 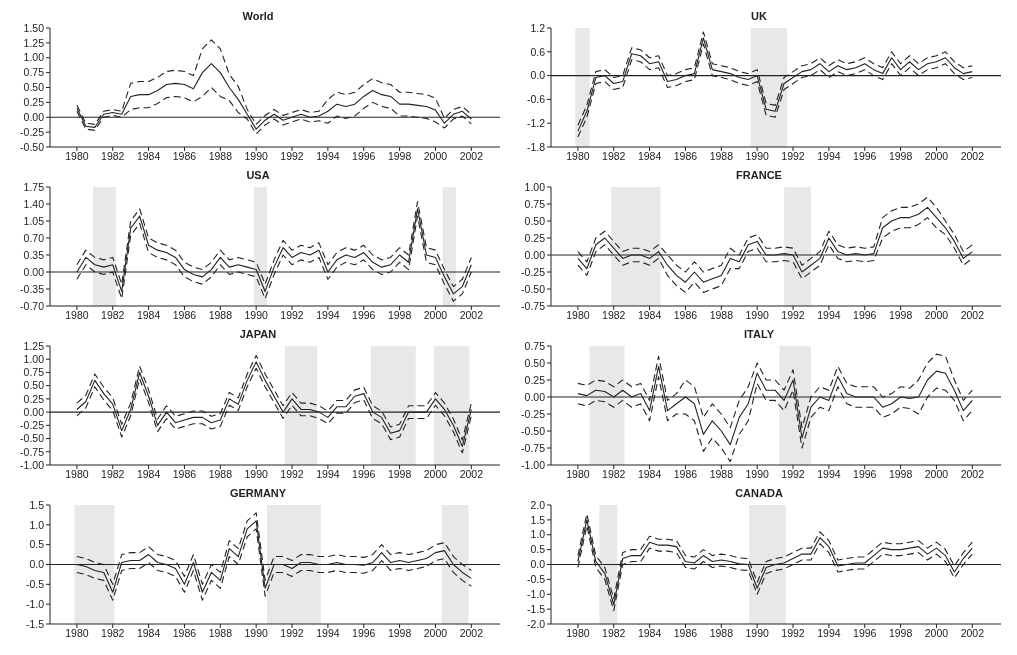 What do you see at coordinates (258, 16) in the screenshot?
I see `chart-title: World` at bounding box center [258, 16].